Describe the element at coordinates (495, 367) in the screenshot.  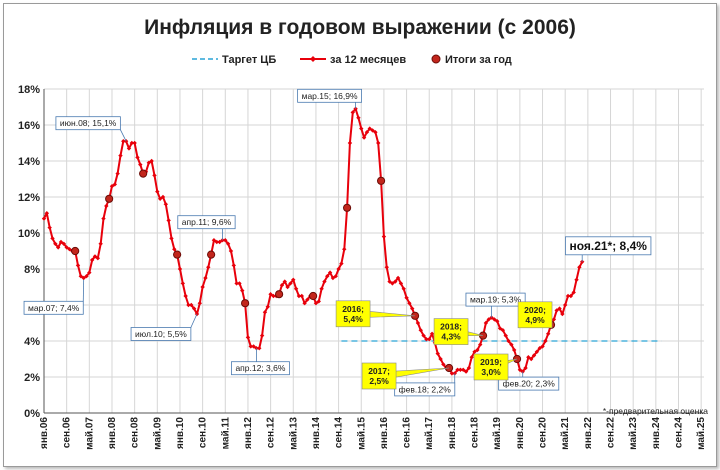
I see `callout: 2019;3,0%` at that location.